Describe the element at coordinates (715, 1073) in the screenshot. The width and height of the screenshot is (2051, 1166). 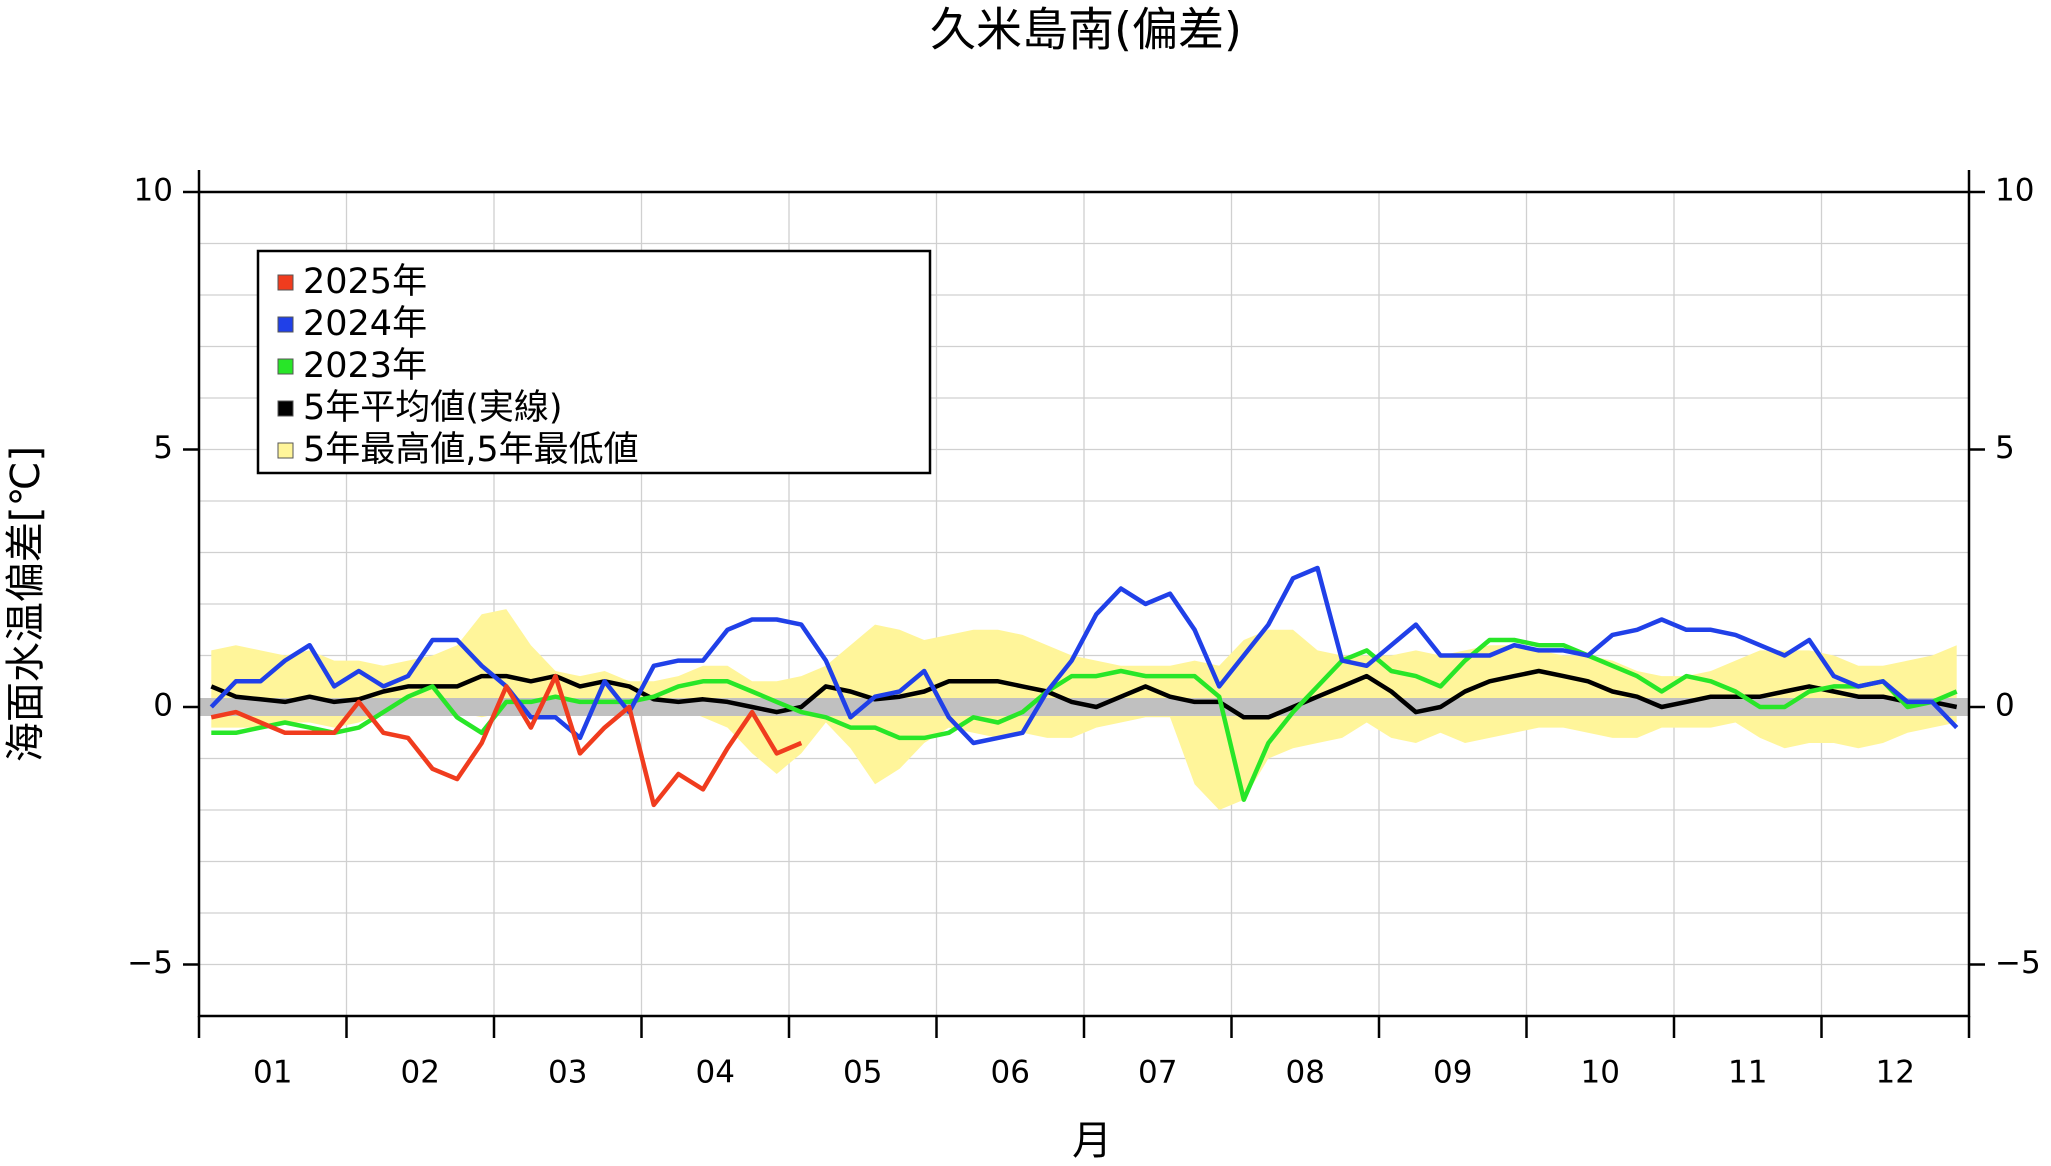
I see `x-tick-label: 04` at that location.